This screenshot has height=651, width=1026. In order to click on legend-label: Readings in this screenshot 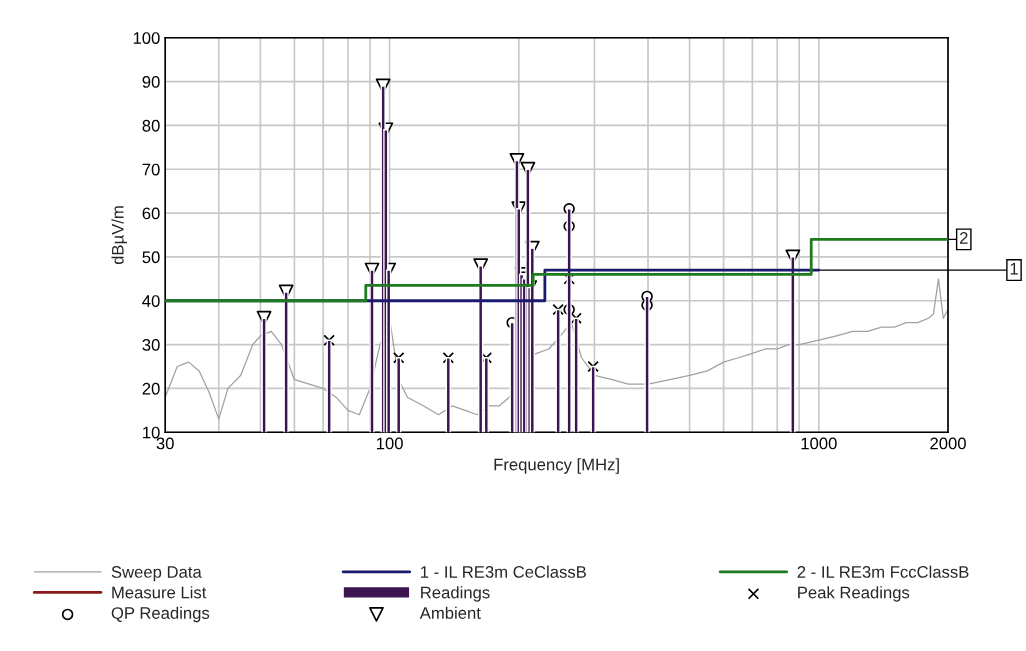, I will do `click(455, 594)`.